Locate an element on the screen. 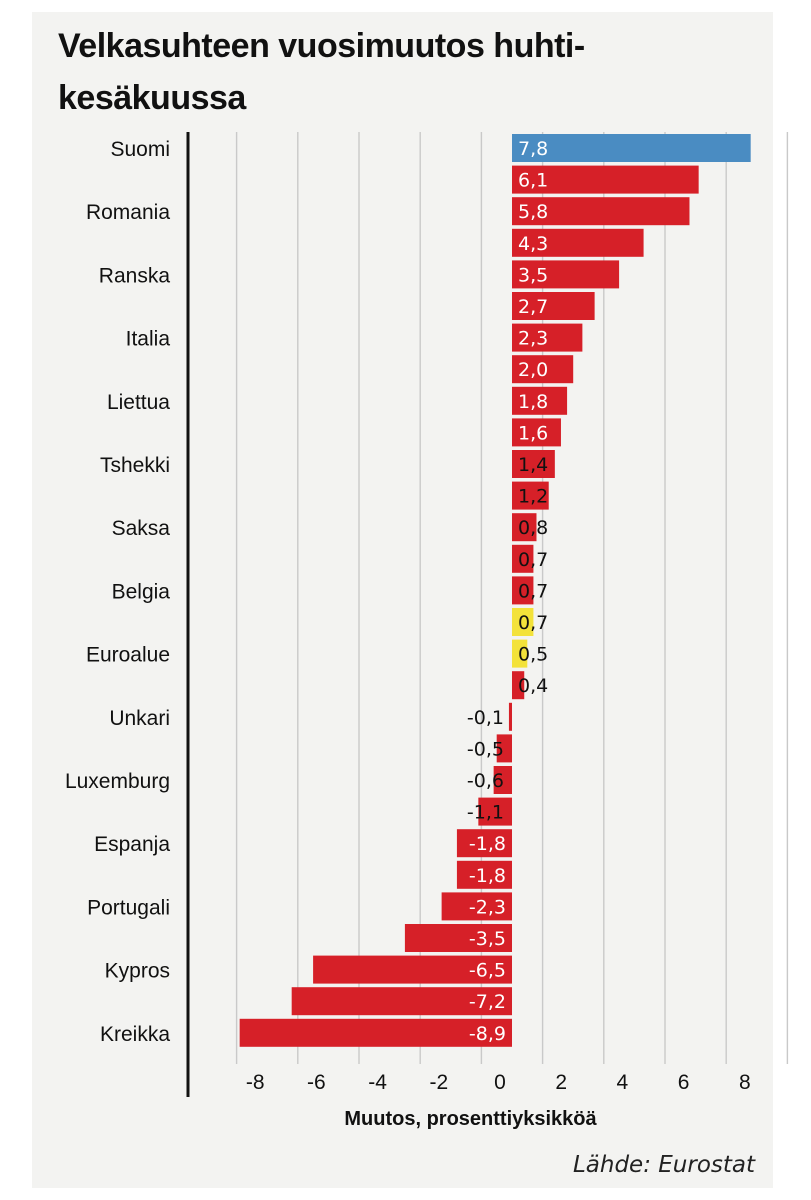  bar-value-label: 1,6 is located at coordinates (533, 433).